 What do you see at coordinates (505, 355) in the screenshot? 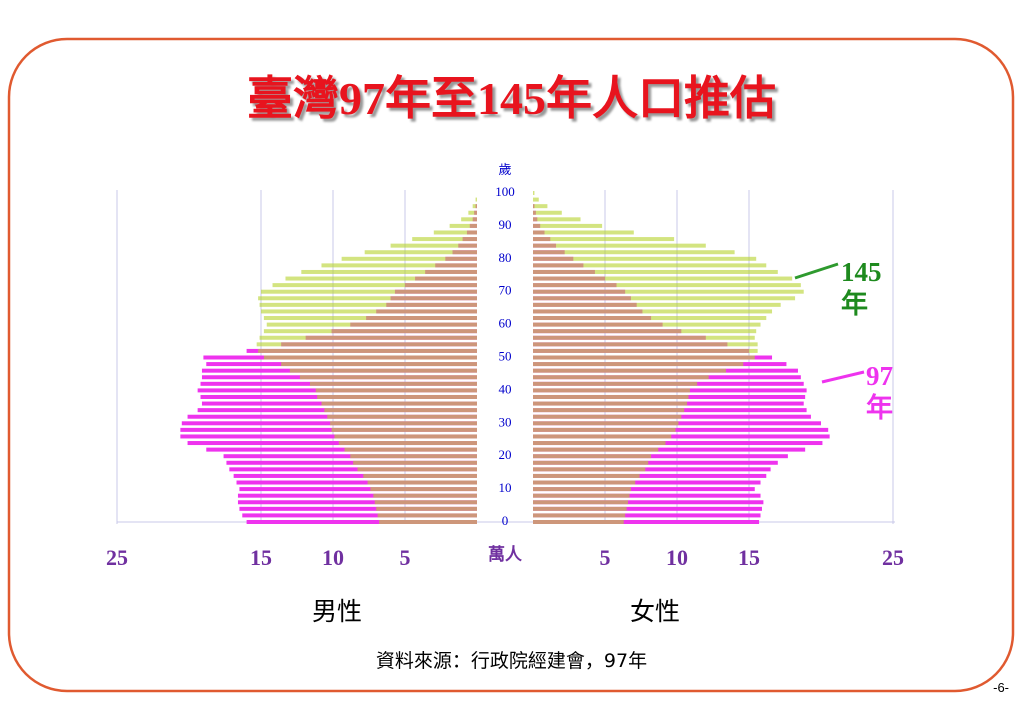
I see `y-tick-label: 50` at bounding box center [505, 355].